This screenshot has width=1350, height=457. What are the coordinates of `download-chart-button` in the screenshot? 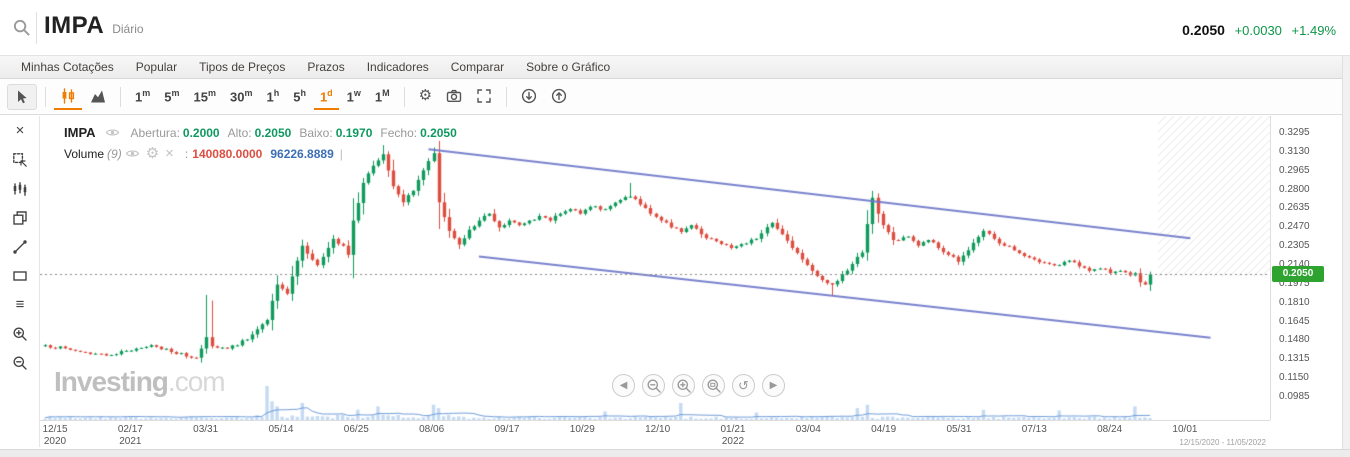 It's located at (529, 97).